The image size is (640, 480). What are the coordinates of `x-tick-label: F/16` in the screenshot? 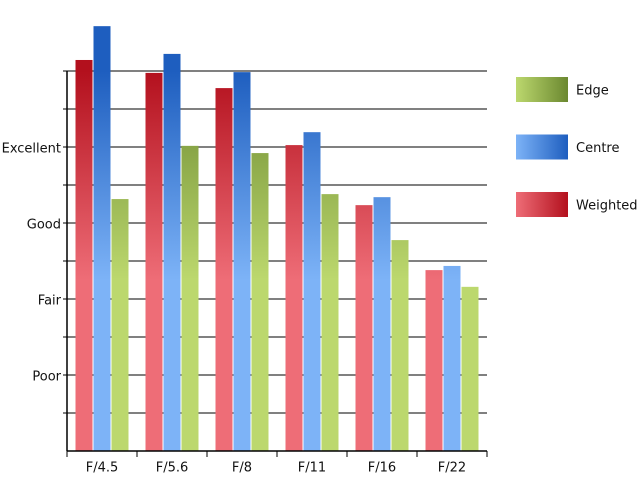 It's located at (382, 468).